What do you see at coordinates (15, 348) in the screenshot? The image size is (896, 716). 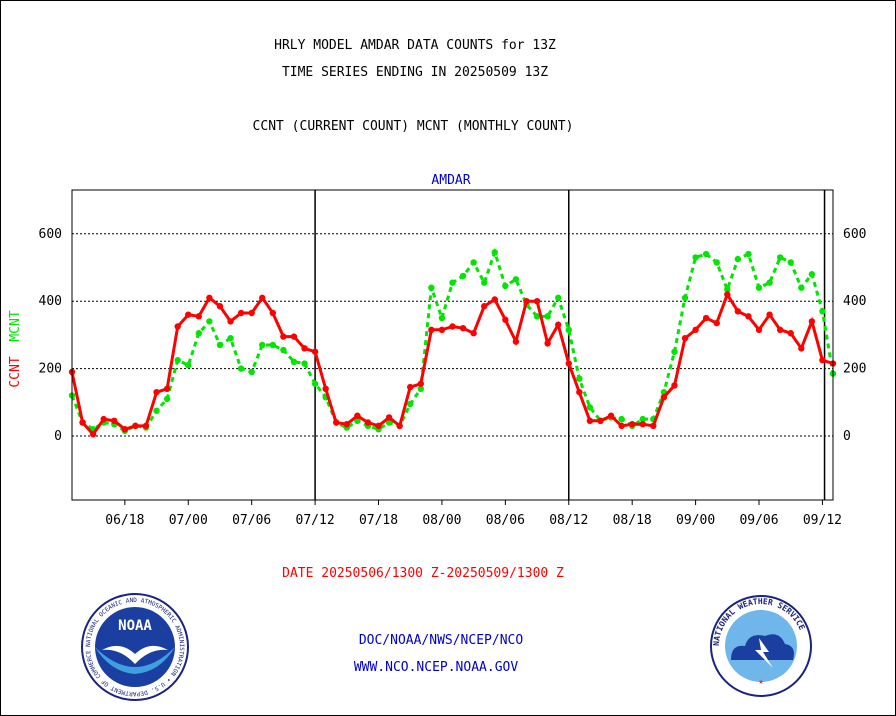 I see `y-axis-label: CCNT MCNT` at bounding box center [15, 348].